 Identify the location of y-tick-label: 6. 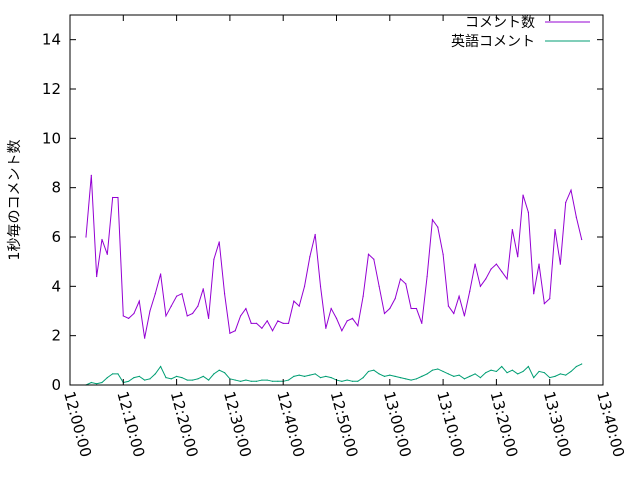
(56, 237).